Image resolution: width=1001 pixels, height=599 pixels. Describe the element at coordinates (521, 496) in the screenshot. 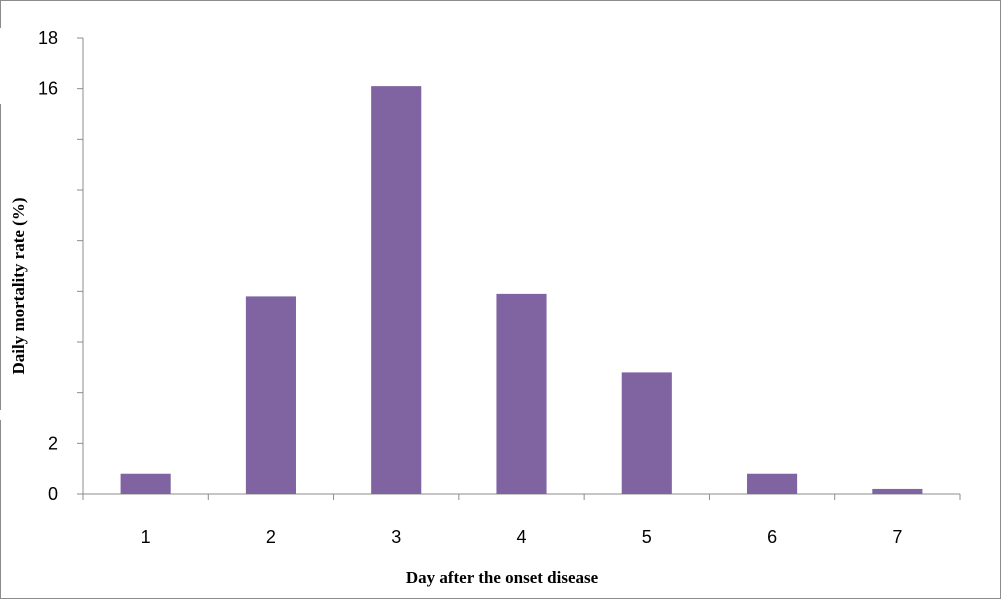

I see `x-axis` at that location.